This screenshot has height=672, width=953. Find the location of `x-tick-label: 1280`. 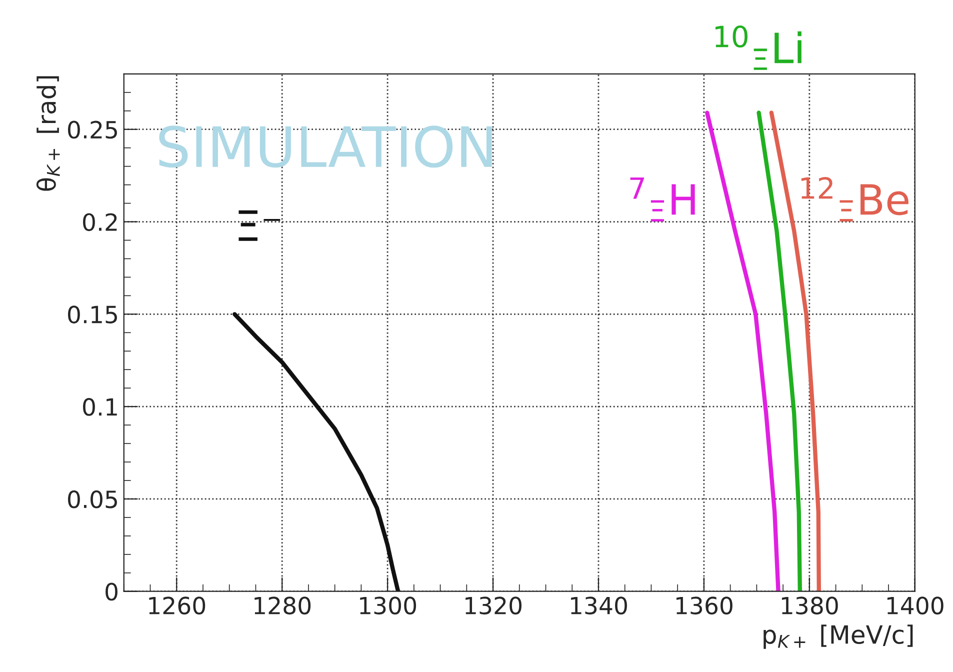

x-tick-label: 1280 is located at coordinates (282, 605).